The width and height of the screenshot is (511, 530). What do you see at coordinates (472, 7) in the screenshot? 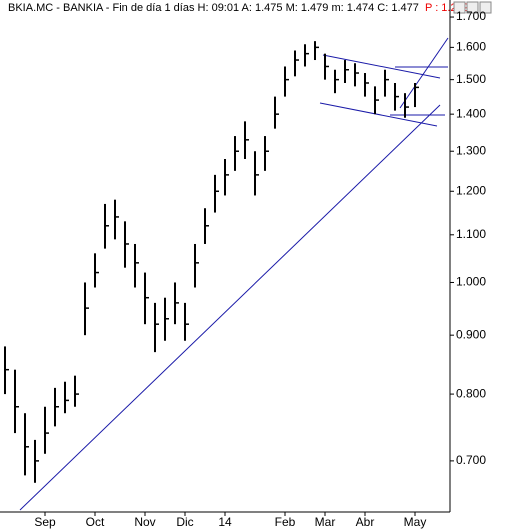
I see `maximize-button` at bounding box center [472, 7].